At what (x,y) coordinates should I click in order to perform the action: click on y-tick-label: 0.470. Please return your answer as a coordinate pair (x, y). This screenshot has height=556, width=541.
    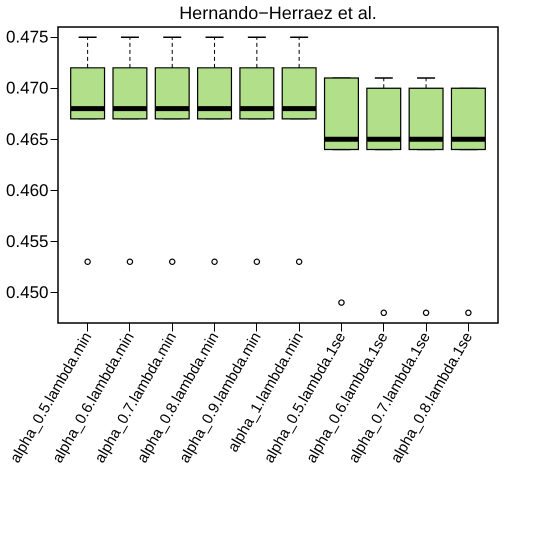
    Looking at the image, I should click on (27, 88).